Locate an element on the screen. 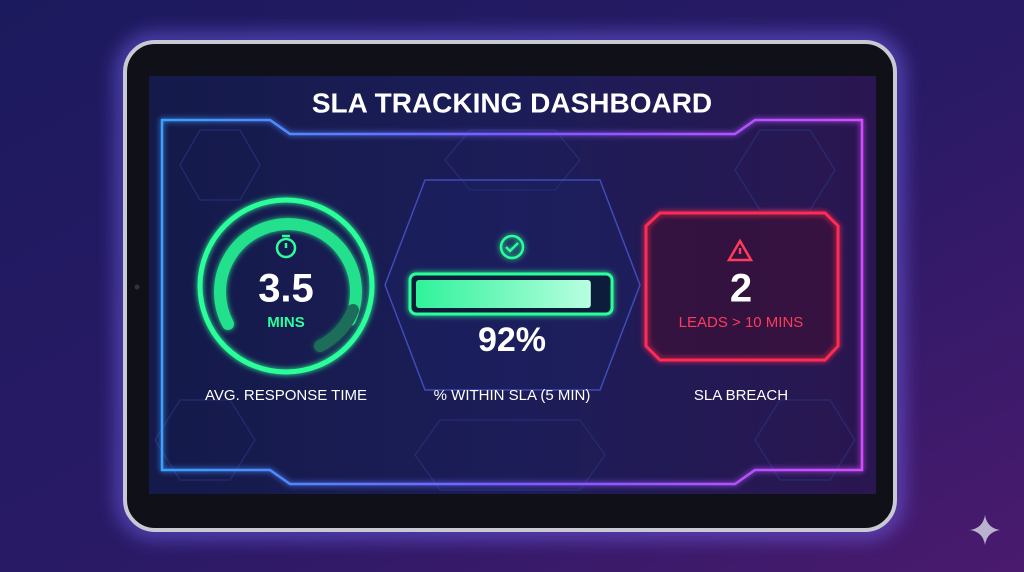 The image size is (1024, 572). metric-unit: LEADS > 10 MINS is located at coordinates (741, 322).